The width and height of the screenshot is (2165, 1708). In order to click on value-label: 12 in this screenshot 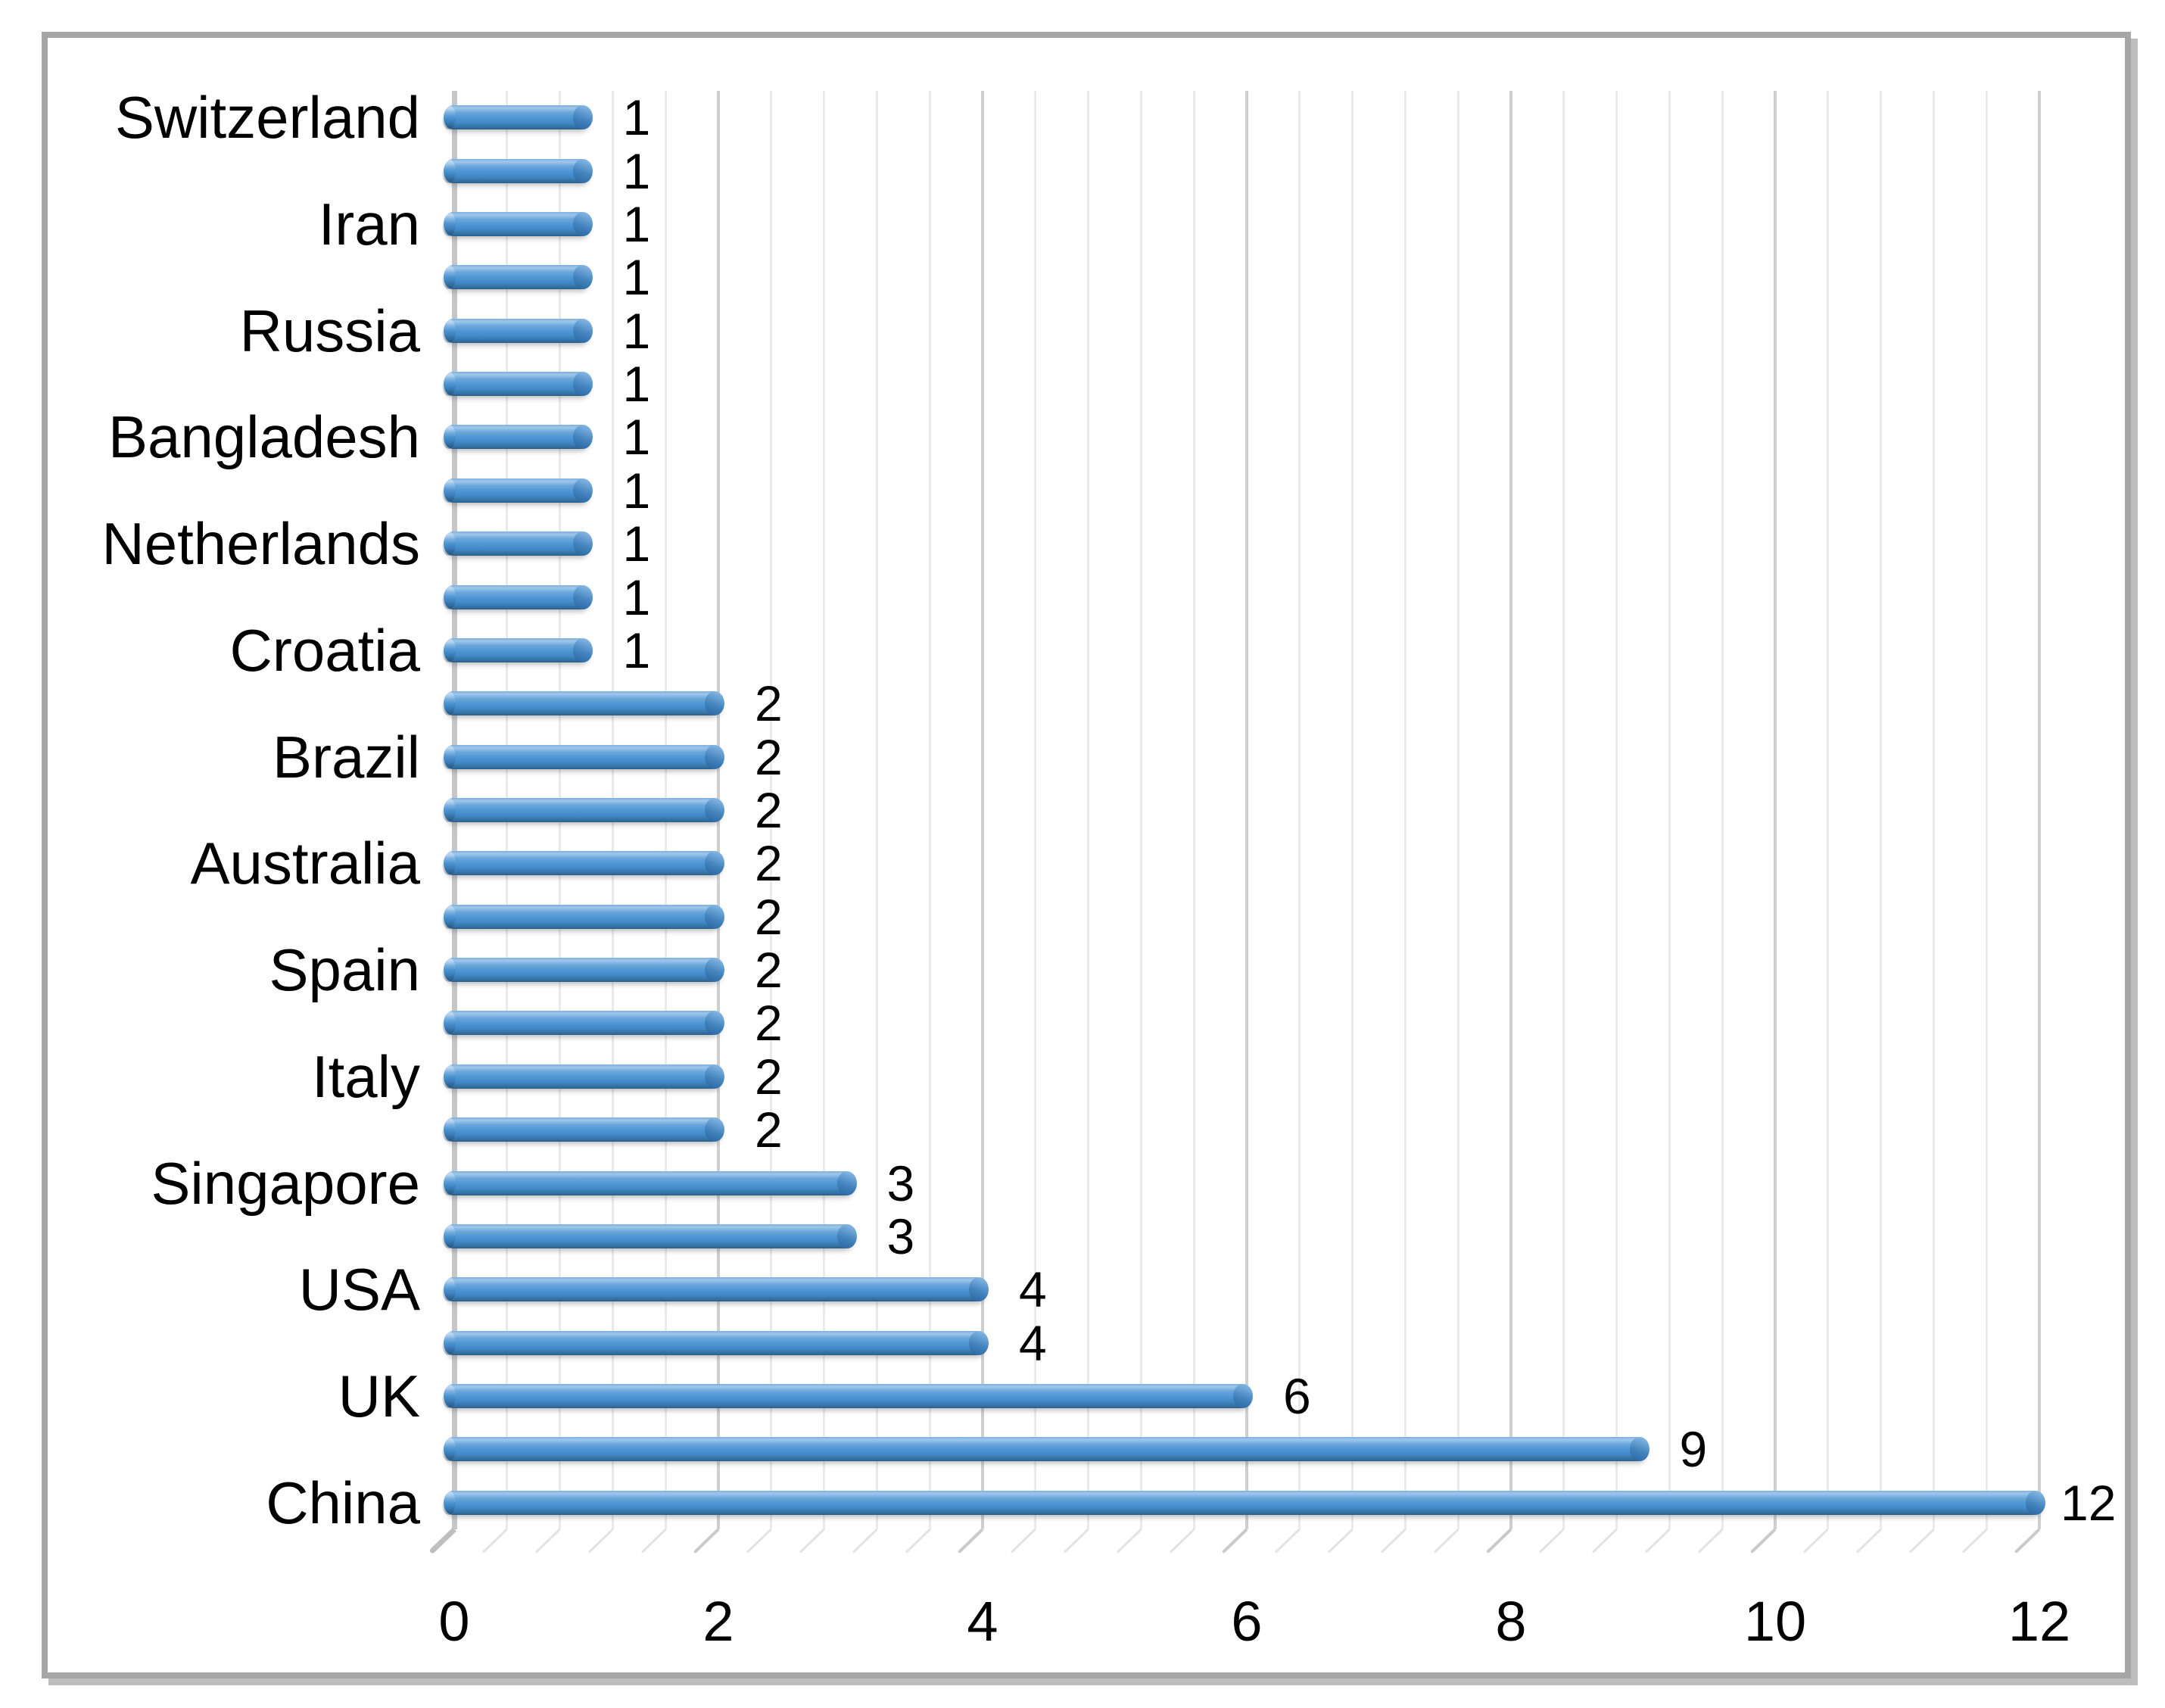, I will do `click(2089, 1502)`.